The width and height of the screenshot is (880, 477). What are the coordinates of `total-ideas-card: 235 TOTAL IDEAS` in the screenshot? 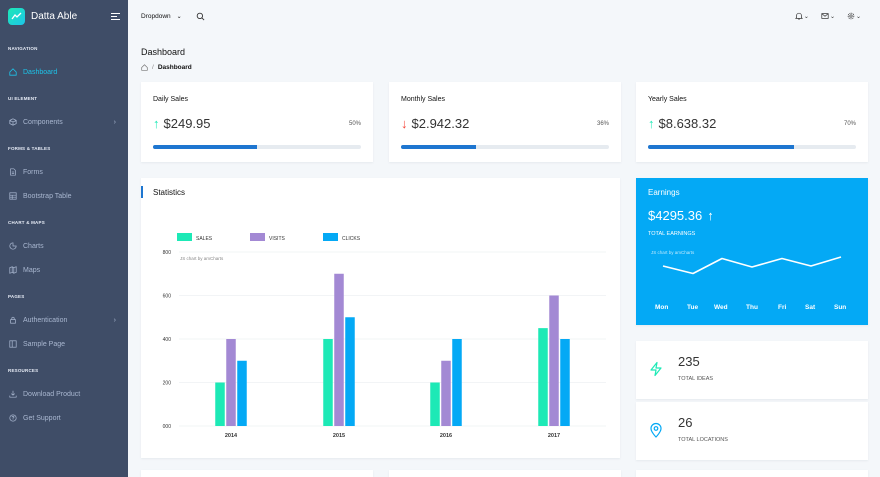 It's located at (752, 370).